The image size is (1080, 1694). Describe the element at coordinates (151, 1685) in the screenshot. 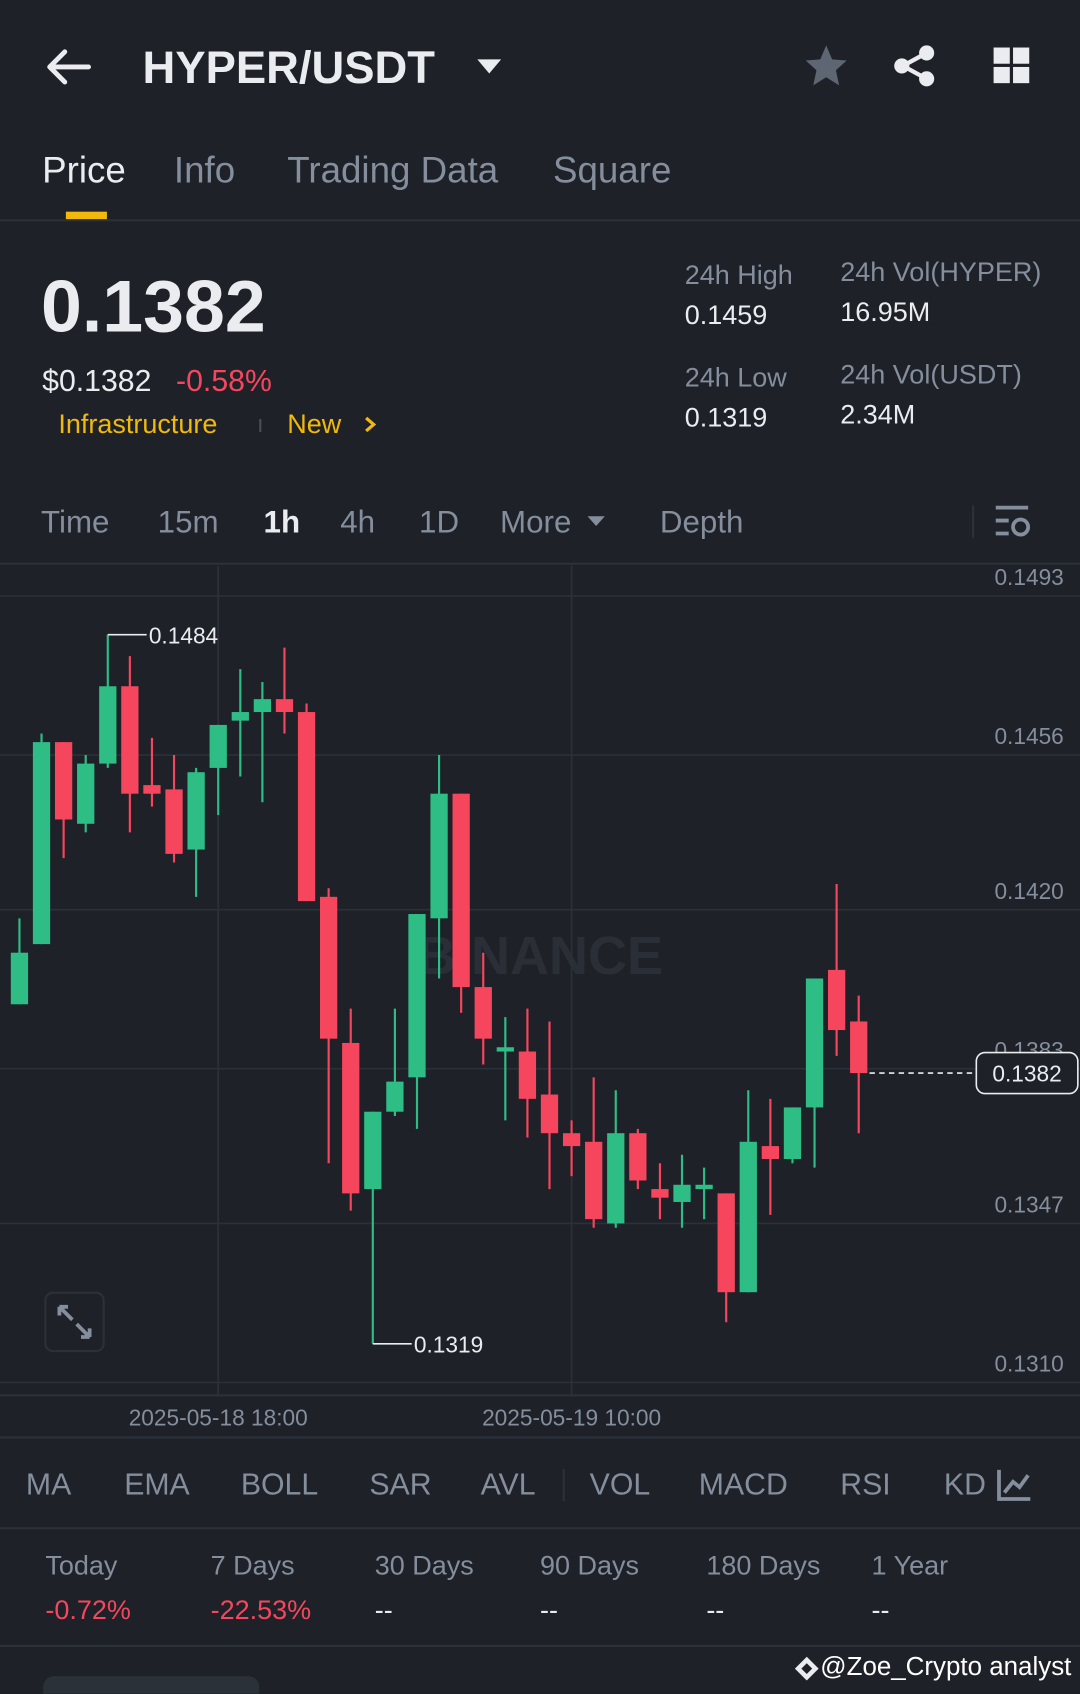

I see `bottom-panel` at that location.